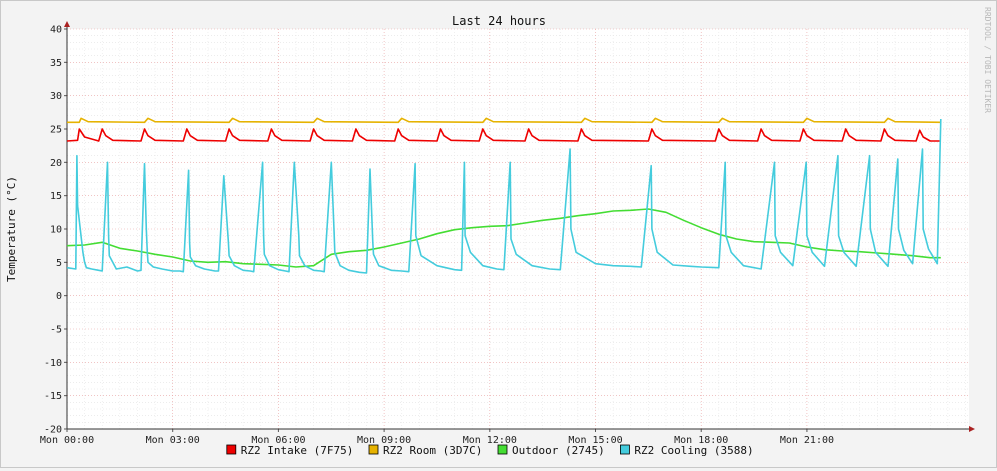 Image resolution: width=997 pixels, height=471 pixels. I want to click on x-tick-label: Mon 12:00, so click(490, 440).